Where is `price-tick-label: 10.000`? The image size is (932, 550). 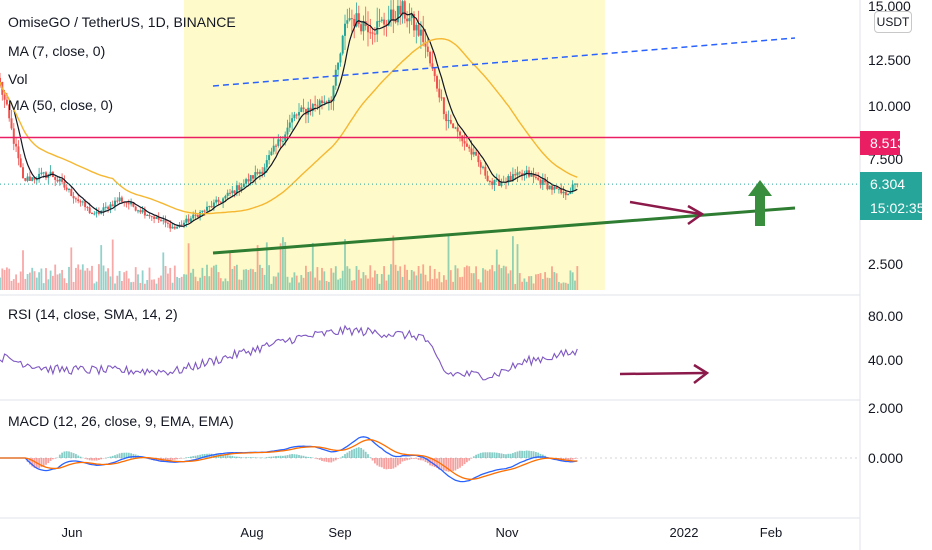 price-tick-label: 10.000 is located at coordinates (889, 106).